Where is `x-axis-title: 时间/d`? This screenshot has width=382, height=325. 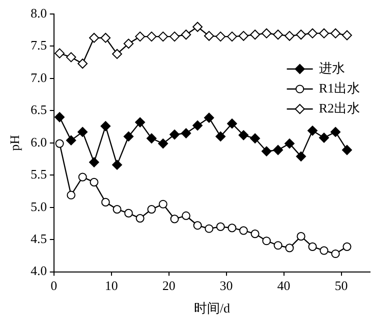 x-axis-title: 时间/d is located at coordinates (212, 308).